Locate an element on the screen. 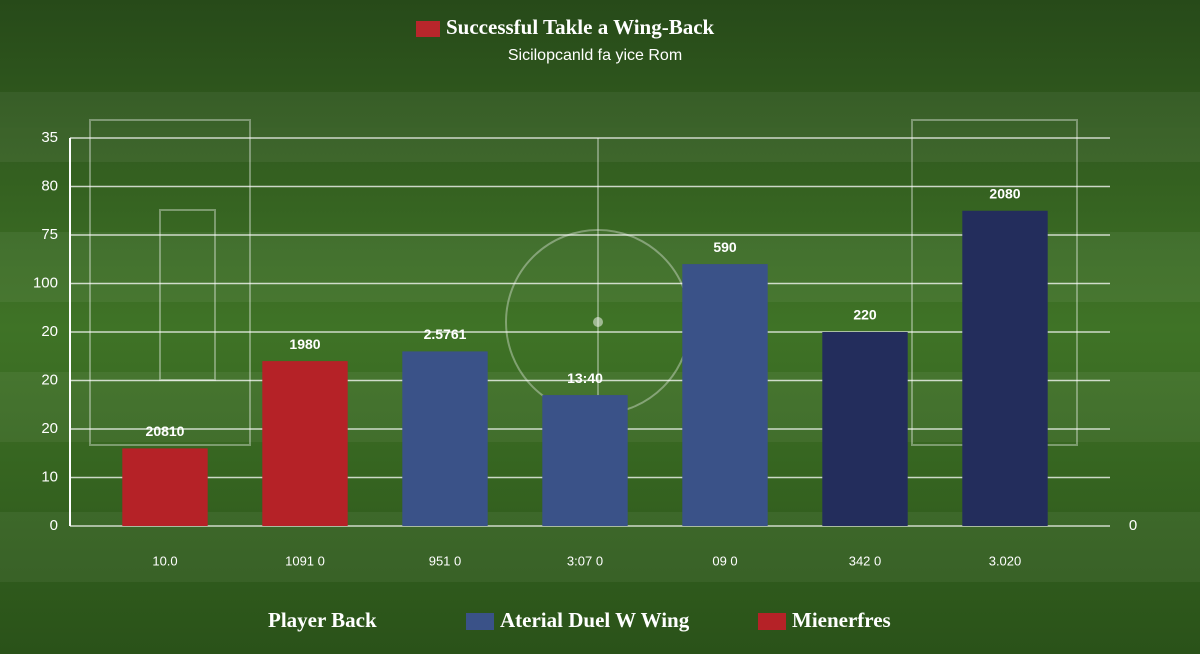 Image resolution: width=1200 pixels, height=654 pixels. x-tick-label: 342 0 is located at coordinates (865, 560).